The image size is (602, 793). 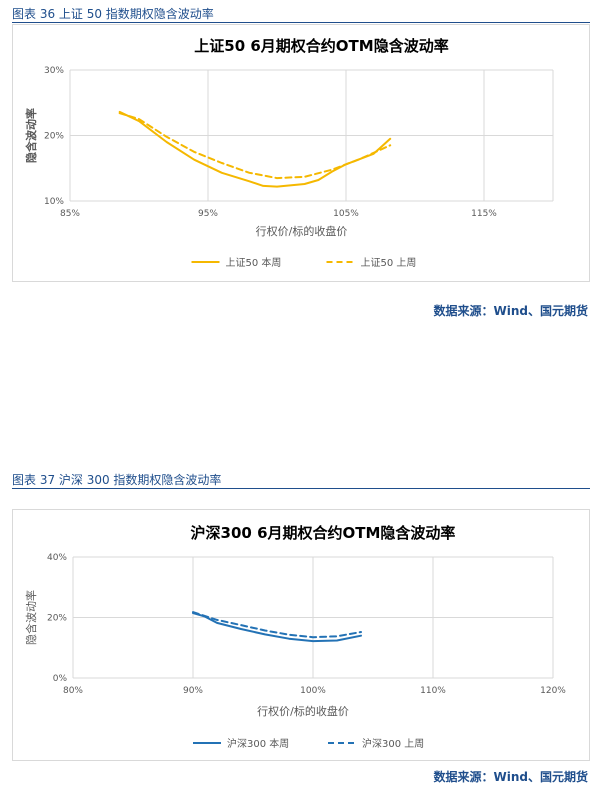 What do you see at coordinates (208, 214) in the screenshot?
I see `sse50-x-tick-label-1: 95%` at bounding box center [208, 214].